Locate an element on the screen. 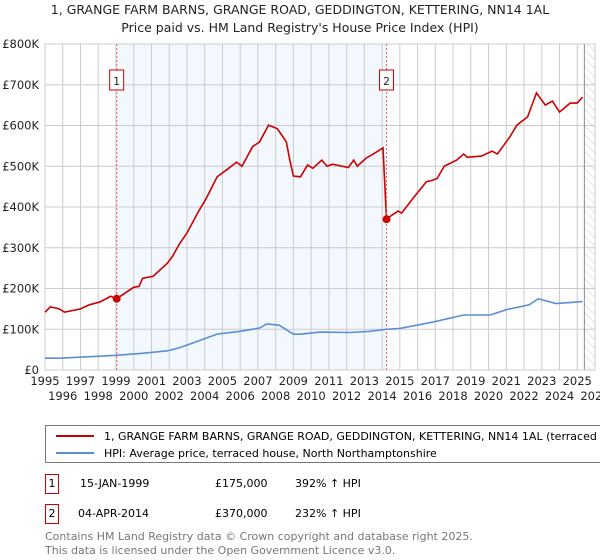 The width and height of the screenshot is (600, 560). x-tick-label: 2007 is located at coordinates (257, 381).